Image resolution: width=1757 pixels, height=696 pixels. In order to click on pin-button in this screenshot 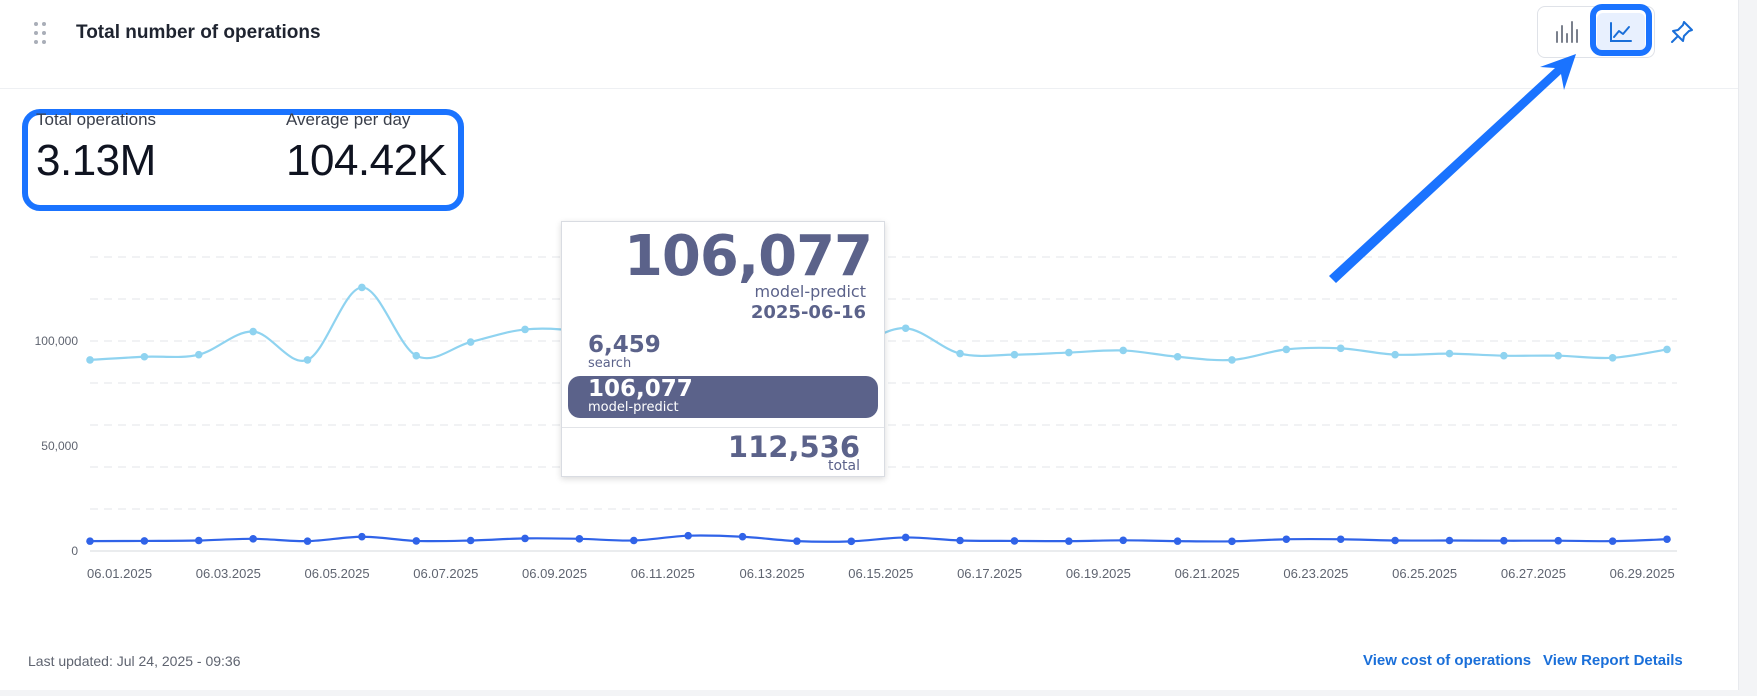, I will do `click(1682, 32)`.